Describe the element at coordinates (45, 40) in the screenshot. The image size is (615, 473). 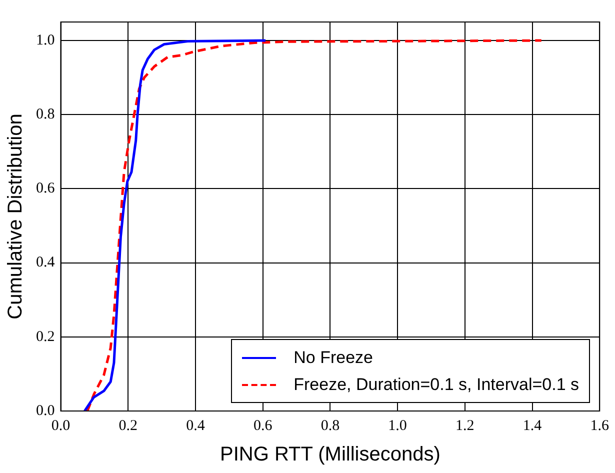
I see `y-tick-label: 1.0` at that location.